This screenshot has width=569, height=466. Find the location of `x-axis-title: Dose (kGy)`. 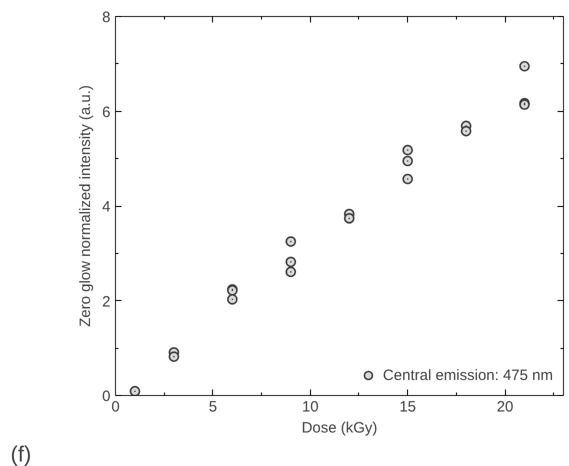

x-axis-title: Dose (kGy) is located at coordinates (340, 428).